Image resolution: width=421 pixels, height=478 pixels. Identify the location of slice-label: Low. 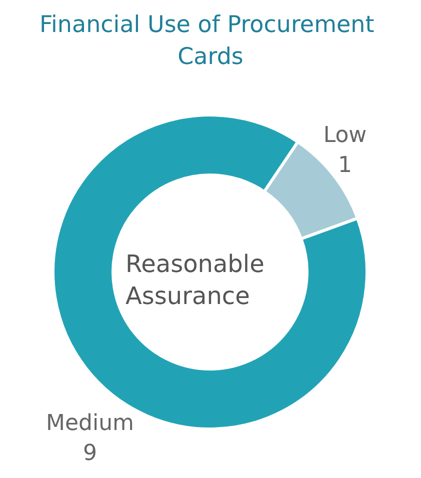
(345, 135).